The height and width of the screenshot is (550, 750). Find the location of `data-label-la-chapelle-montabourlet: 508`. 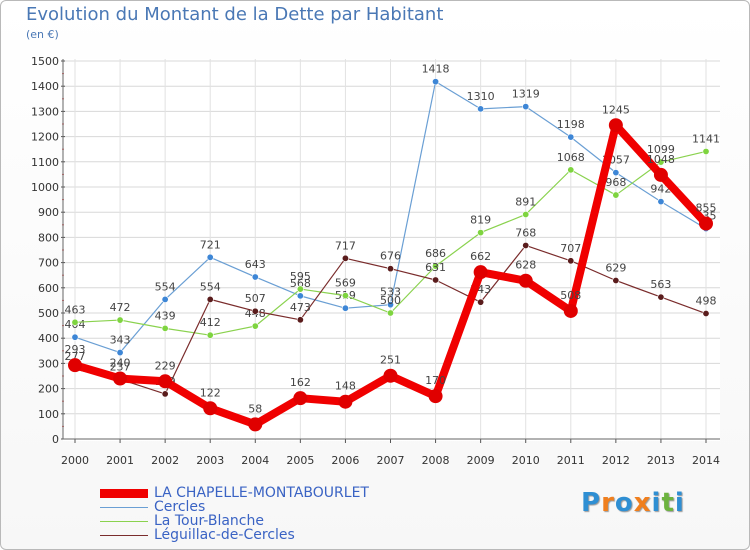

data-label-la-chapelle-montabourlet: 508 is located at coordinates (570, 295).